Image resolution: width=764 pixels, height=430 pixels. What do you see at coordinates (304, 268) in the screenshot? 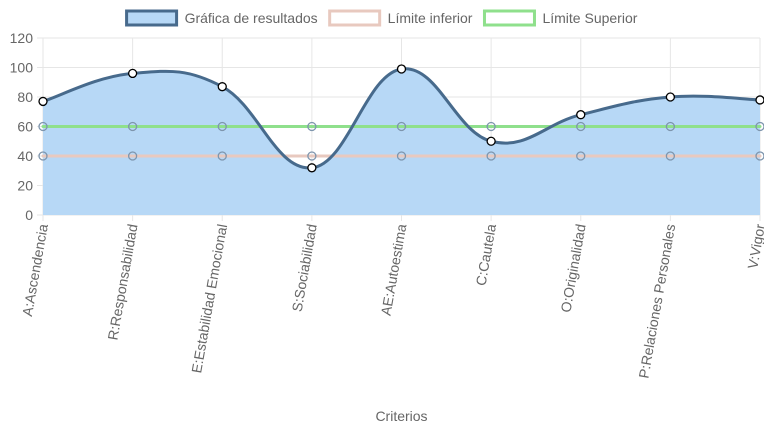
I see `x-tick-label: S:Sociabilidad` at bounding box center [304, 268].